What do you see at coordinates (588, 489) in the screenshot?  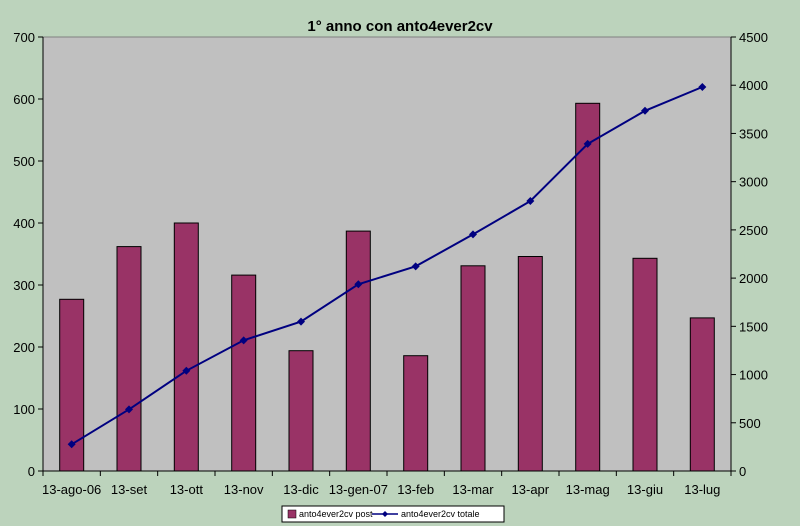 I see `x-tick-label: 13-mag` at bounding box center [588, 489].